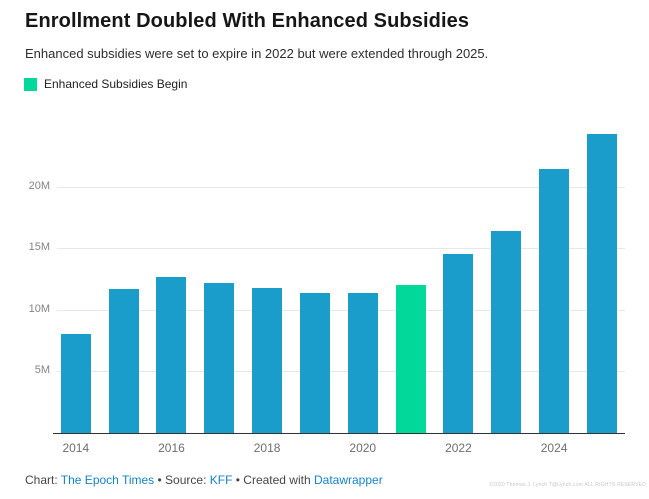 Image resolution: width=649 pixels, height=499 pixels. I want to click on gridline-10M, so click(341, 310).